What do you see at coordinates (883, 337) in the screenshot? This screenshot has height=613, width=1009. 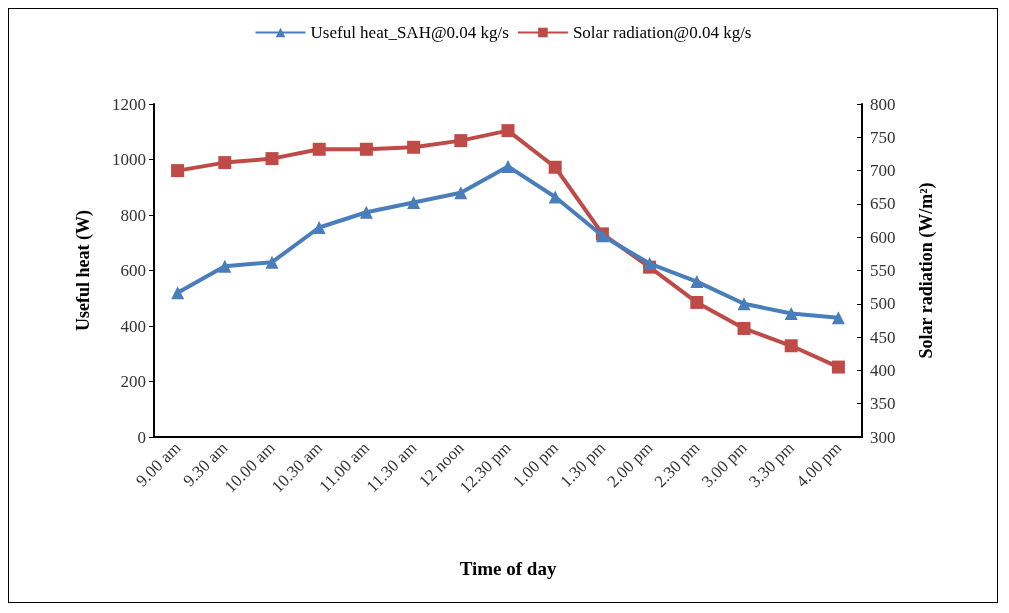 I see `y2-tick-label: 450` at bounding box center [883, 337].